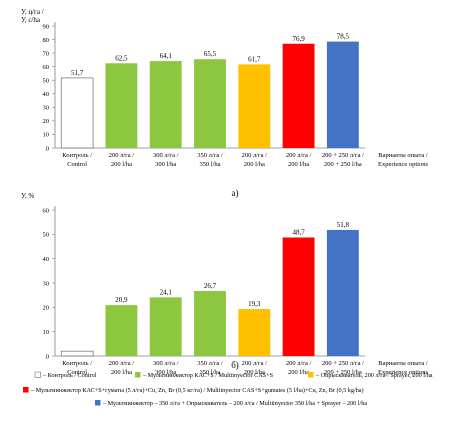  What do you see at coordinates (46, 259) in the screenshot?
I see `chart2-y-tick-label: 40` at bounding box center [46, 259].